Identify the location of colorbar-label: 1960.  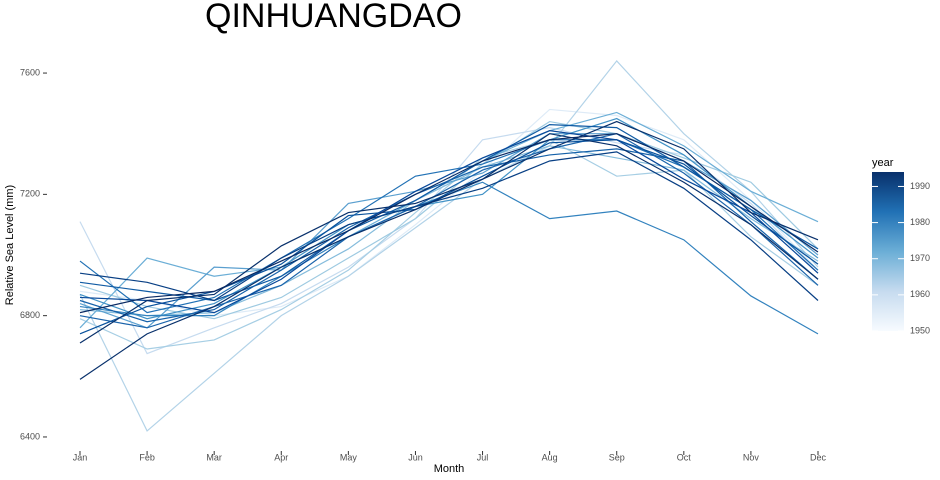
(920, 294).